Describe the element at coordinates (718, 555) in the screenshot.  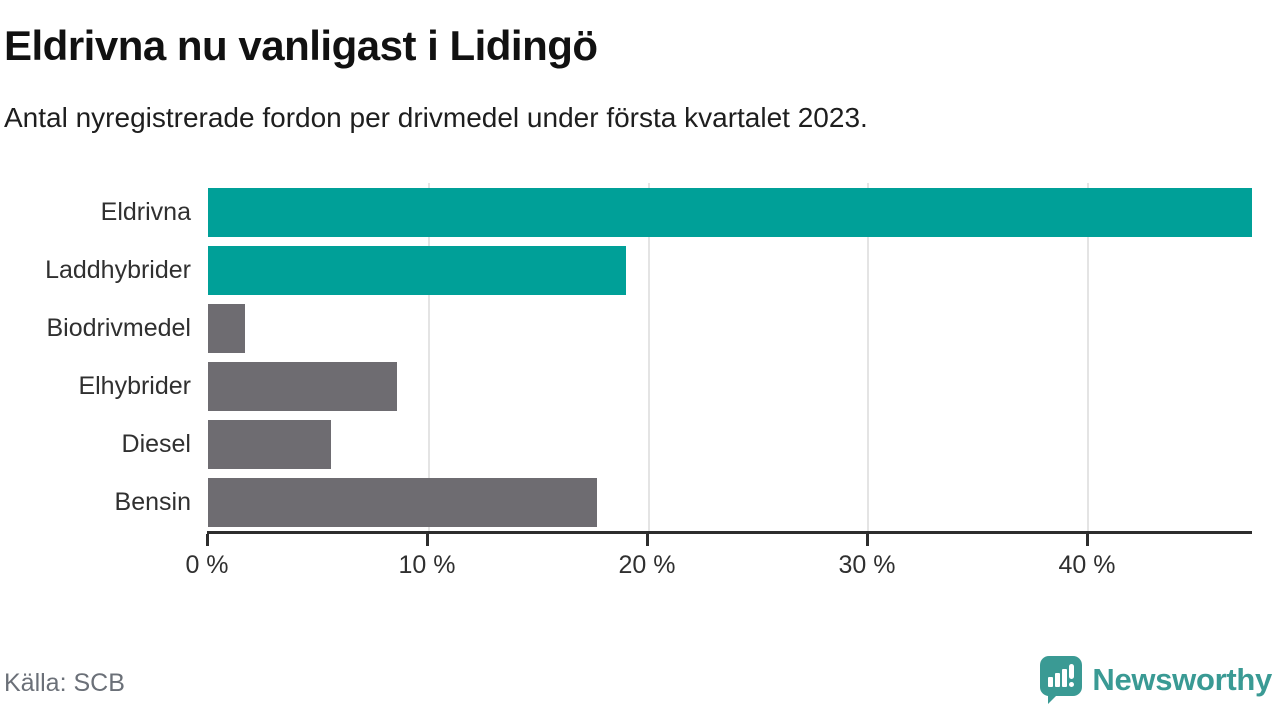
I see `x-axis: 0 % 10 % 20 % 30 % 40 %` at that location.